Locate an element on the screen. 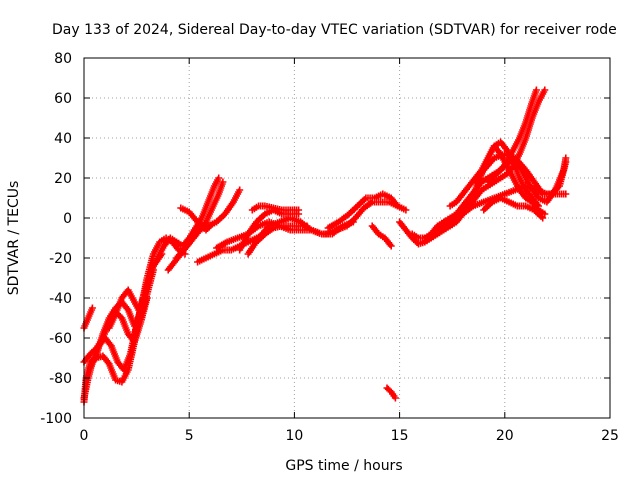 The width and height of the screenshot is (640, 480). y-tick-label: 60 is located at coordinates (63, 99).